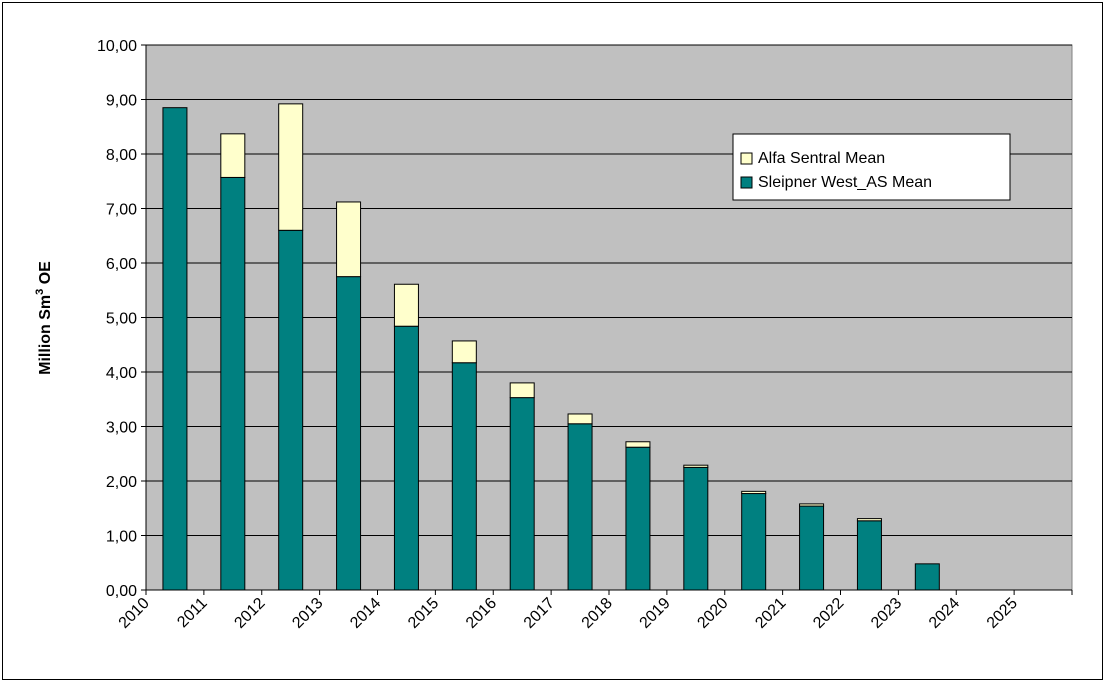 Image resolution: width=1105 pixels, height=682 pixels. Describe the element at coordinates (464, 476) in the screenshot. I see `bar-2015-sleipner-west` at that location.